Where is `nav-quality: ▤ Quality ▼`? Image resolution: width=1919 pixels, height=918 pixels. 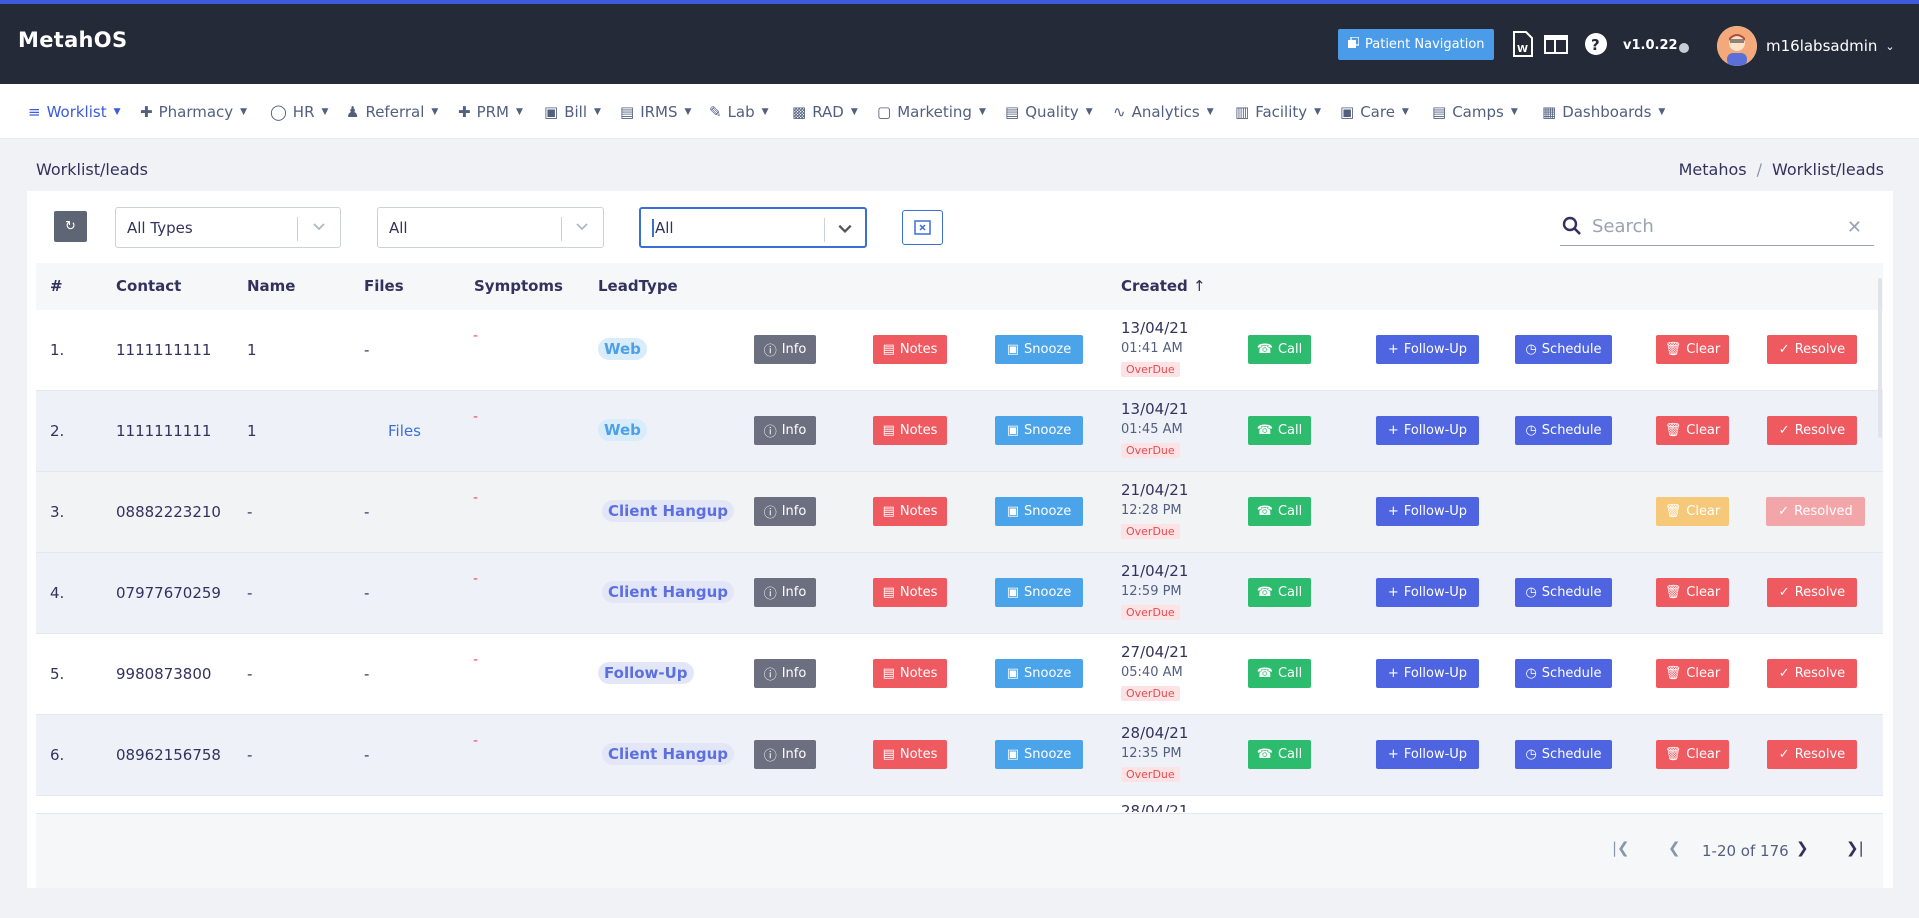 nav-quality: ▤ Quality ▼ is located at coordinates (1049, 111).